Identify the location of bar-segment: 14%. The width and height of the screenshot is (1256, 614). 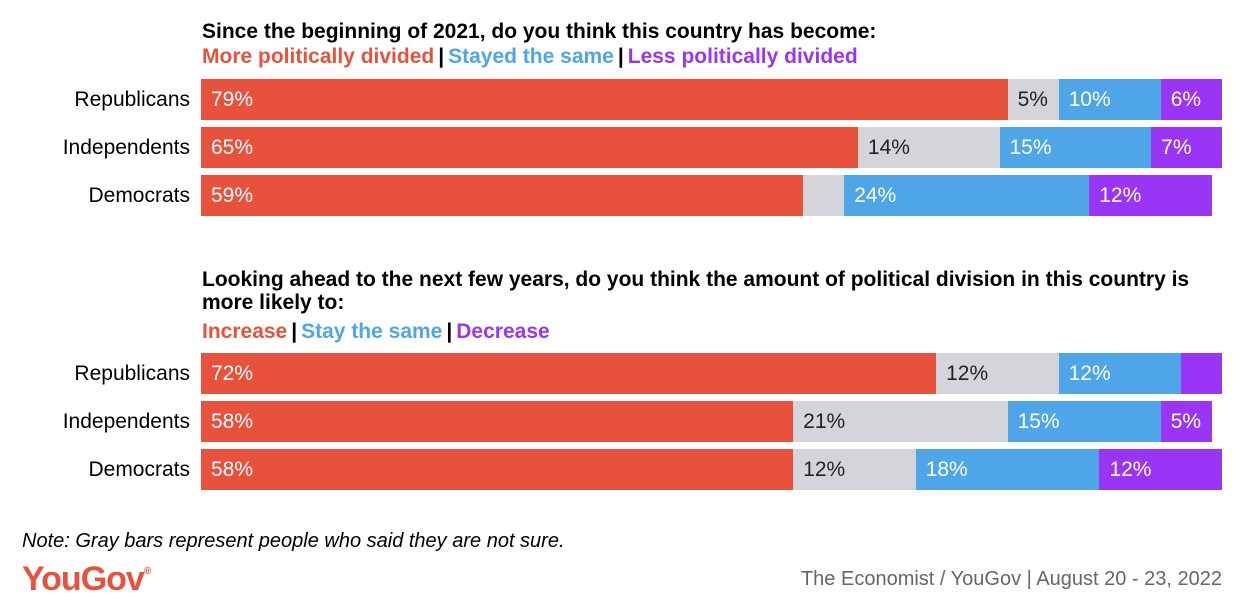
(928, 147).